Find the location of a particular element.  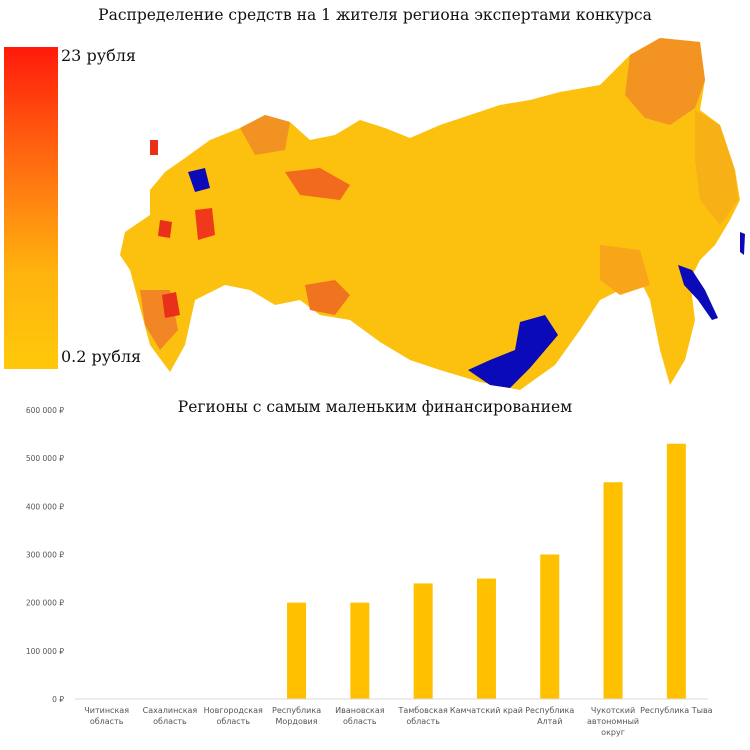

map-region-kola is located at coordinates (265, 135).